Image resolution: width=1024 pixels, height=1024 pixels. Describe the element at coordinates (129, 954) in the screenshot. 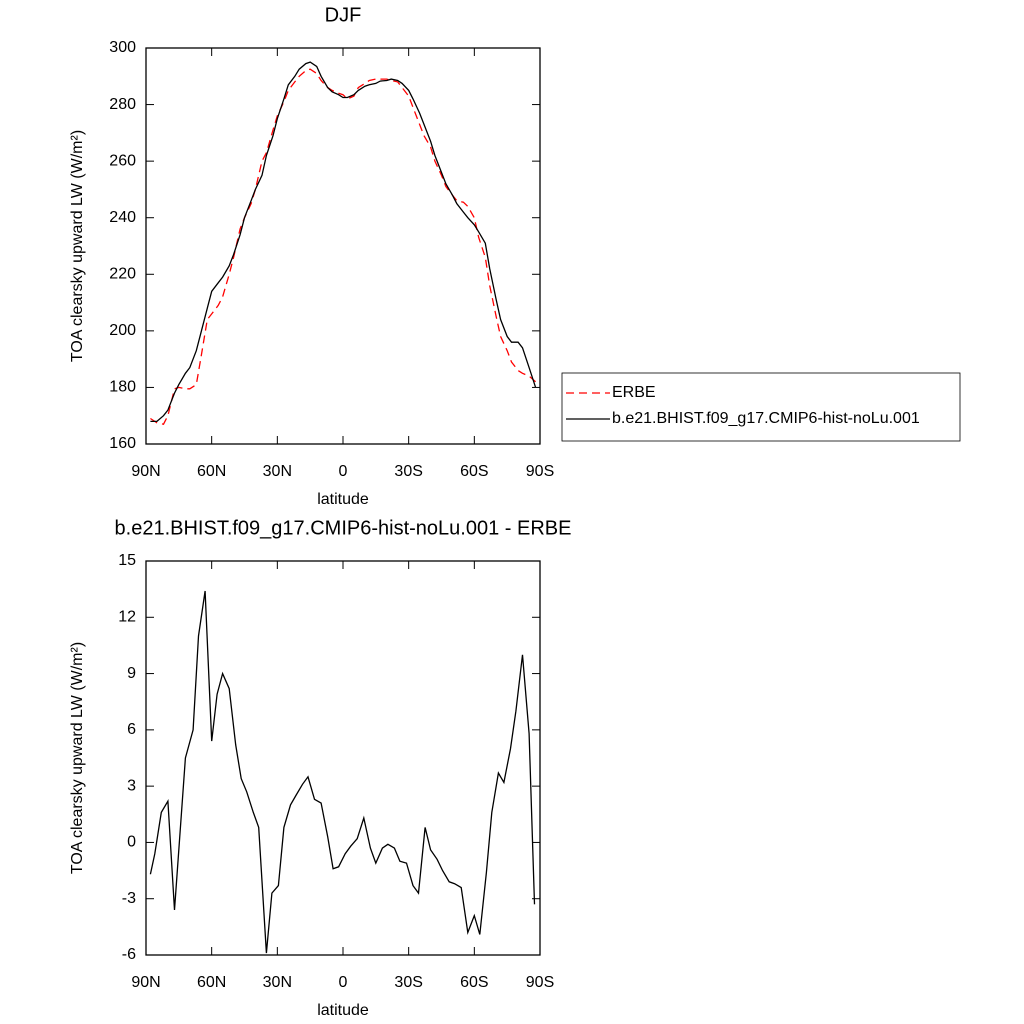

I see `y-tick-label: -6` at that location.